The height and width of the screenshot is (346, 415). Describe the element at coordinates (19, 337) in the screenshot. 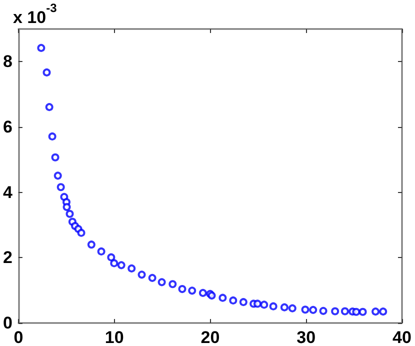

I see `x-tick-label: 0` at that location.